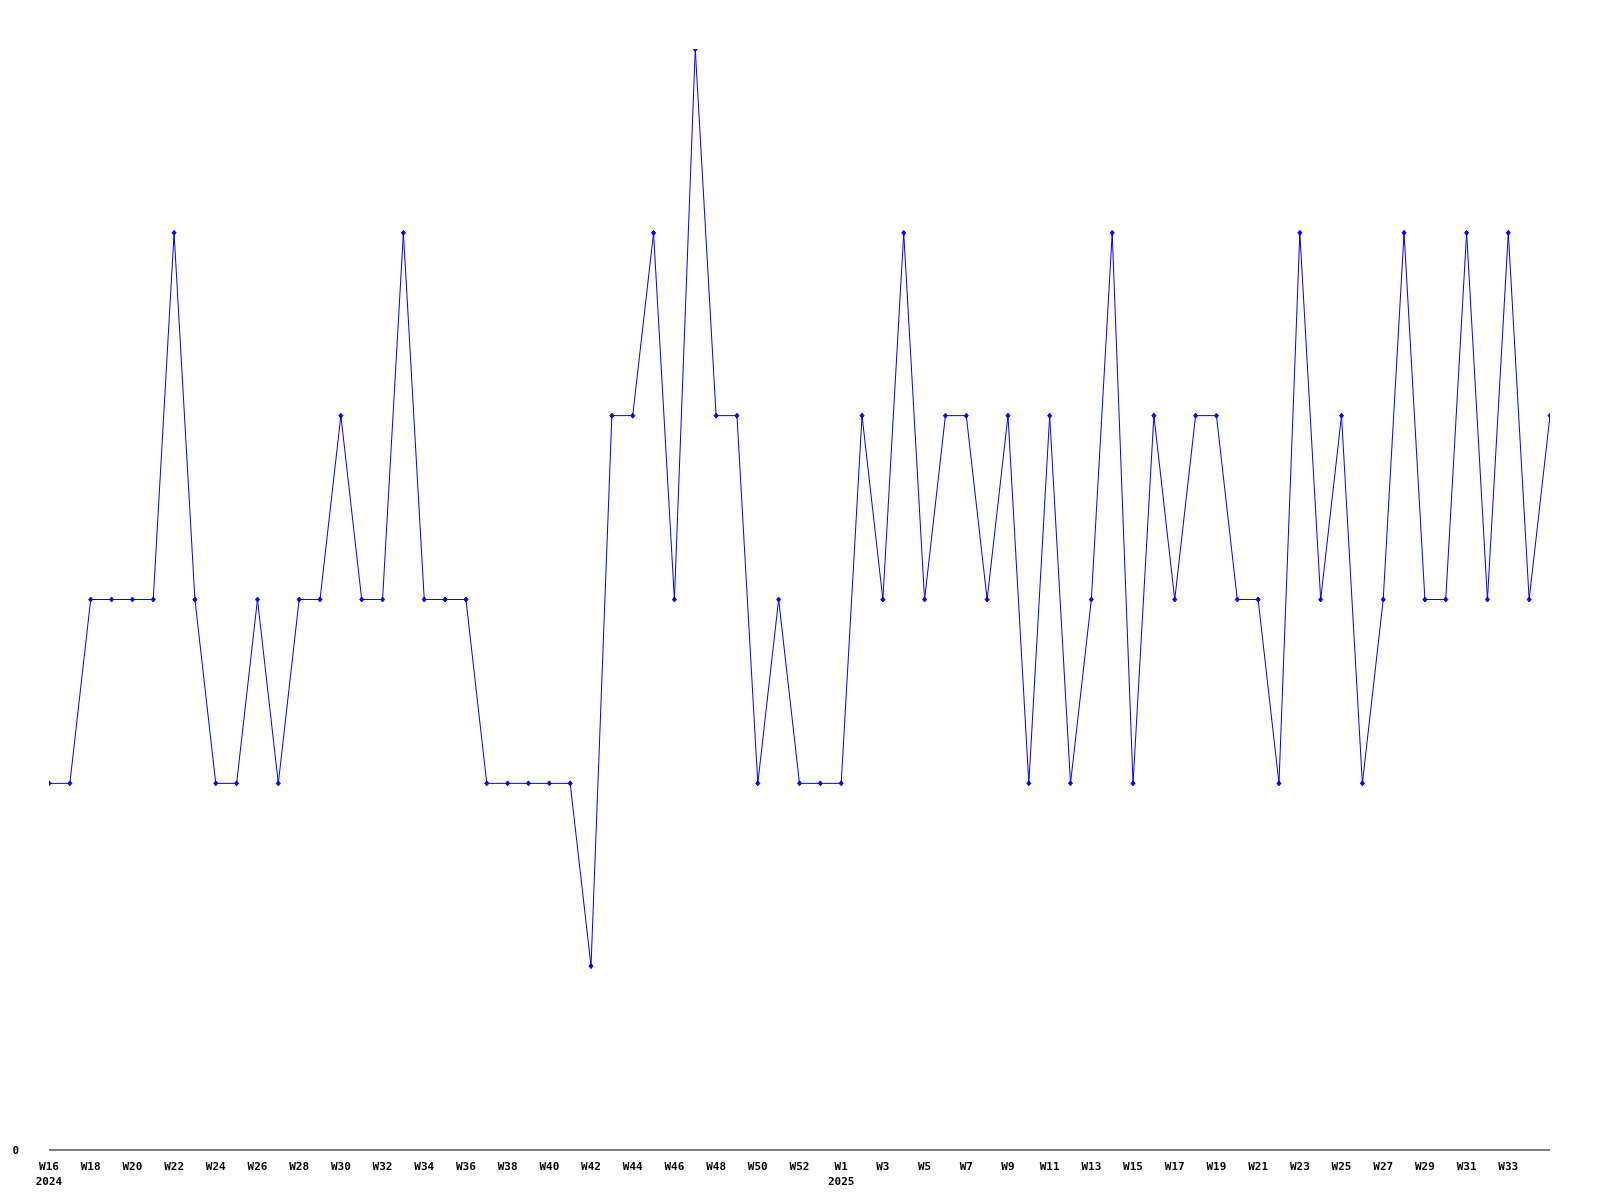 Image resolution: width=1600 pixels, height=1200 pixels. What do you see at coordinates (1466, 1166) in the screenshot?
I see `x-tick-label: W31` at bounding box center [1466, 1166].